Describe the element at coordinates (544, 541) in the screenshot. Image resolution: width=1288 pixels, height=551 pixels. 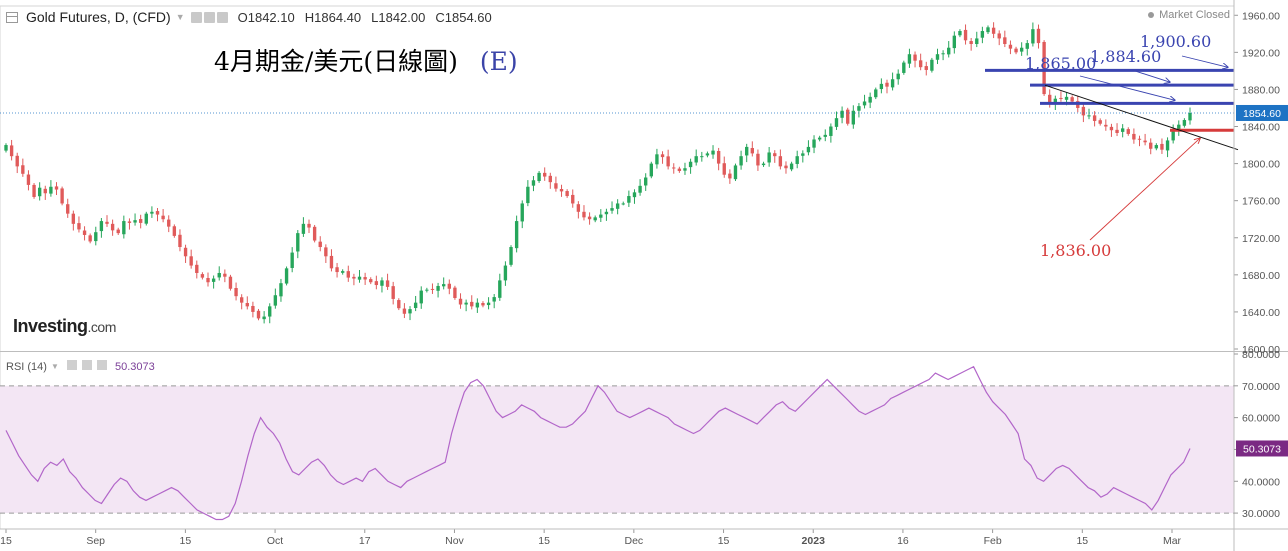
I see `time-tick-label: 15` at that location.